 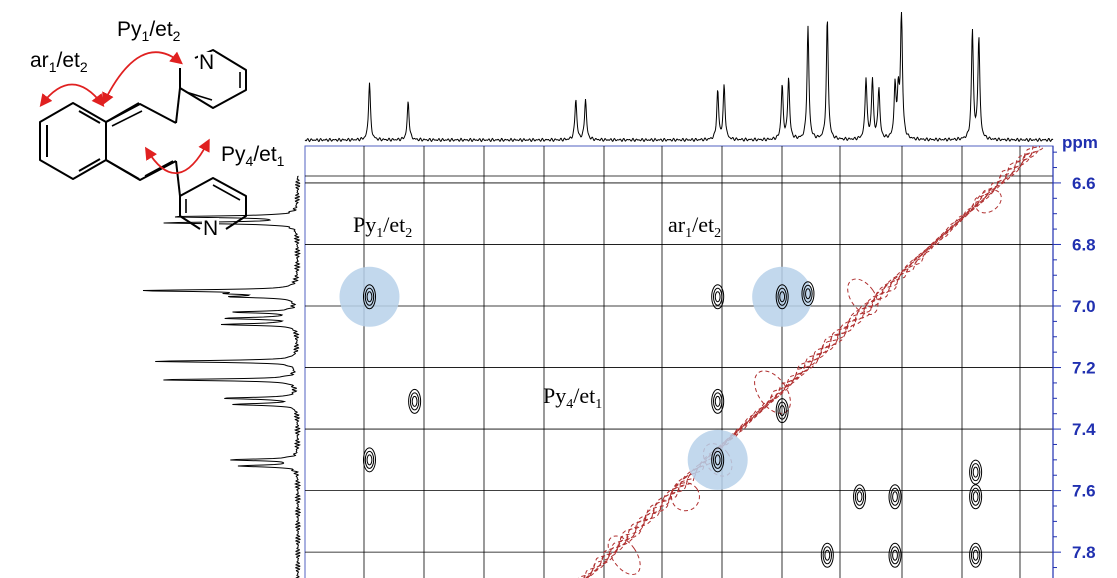 I want to click on y-tick-label: 7.2, so click(x=1084, y=368).